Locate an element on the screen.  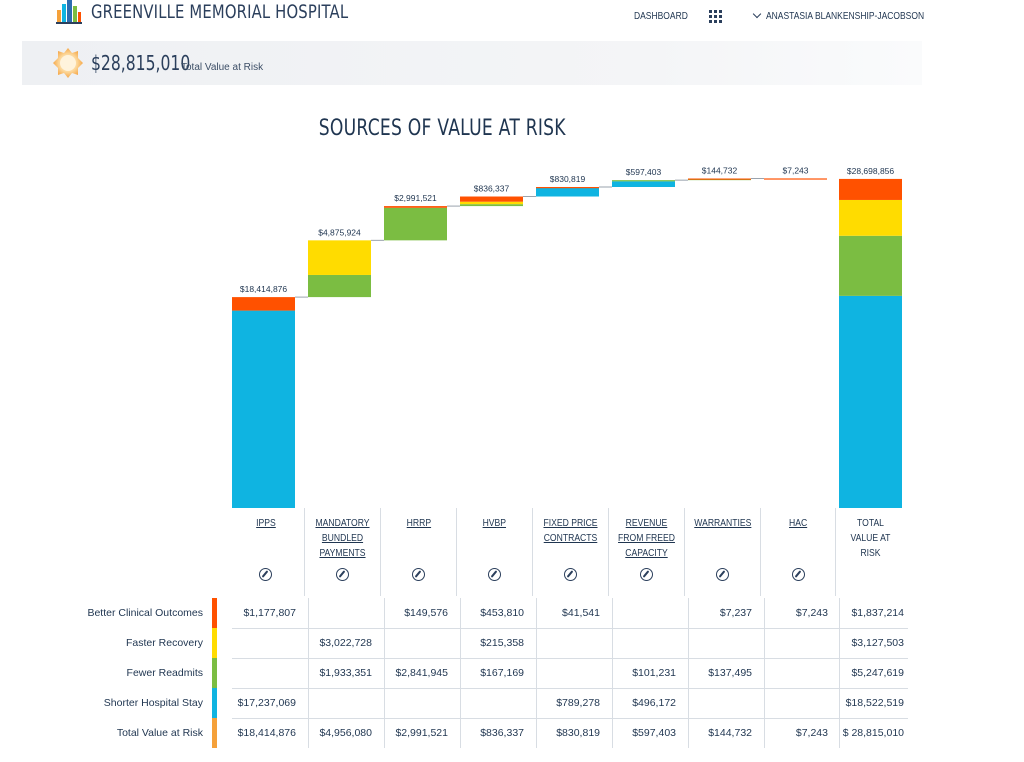
category-label-text: MANDATORY BUNDLED PAYMENTS is located at coordinates (342, 538).